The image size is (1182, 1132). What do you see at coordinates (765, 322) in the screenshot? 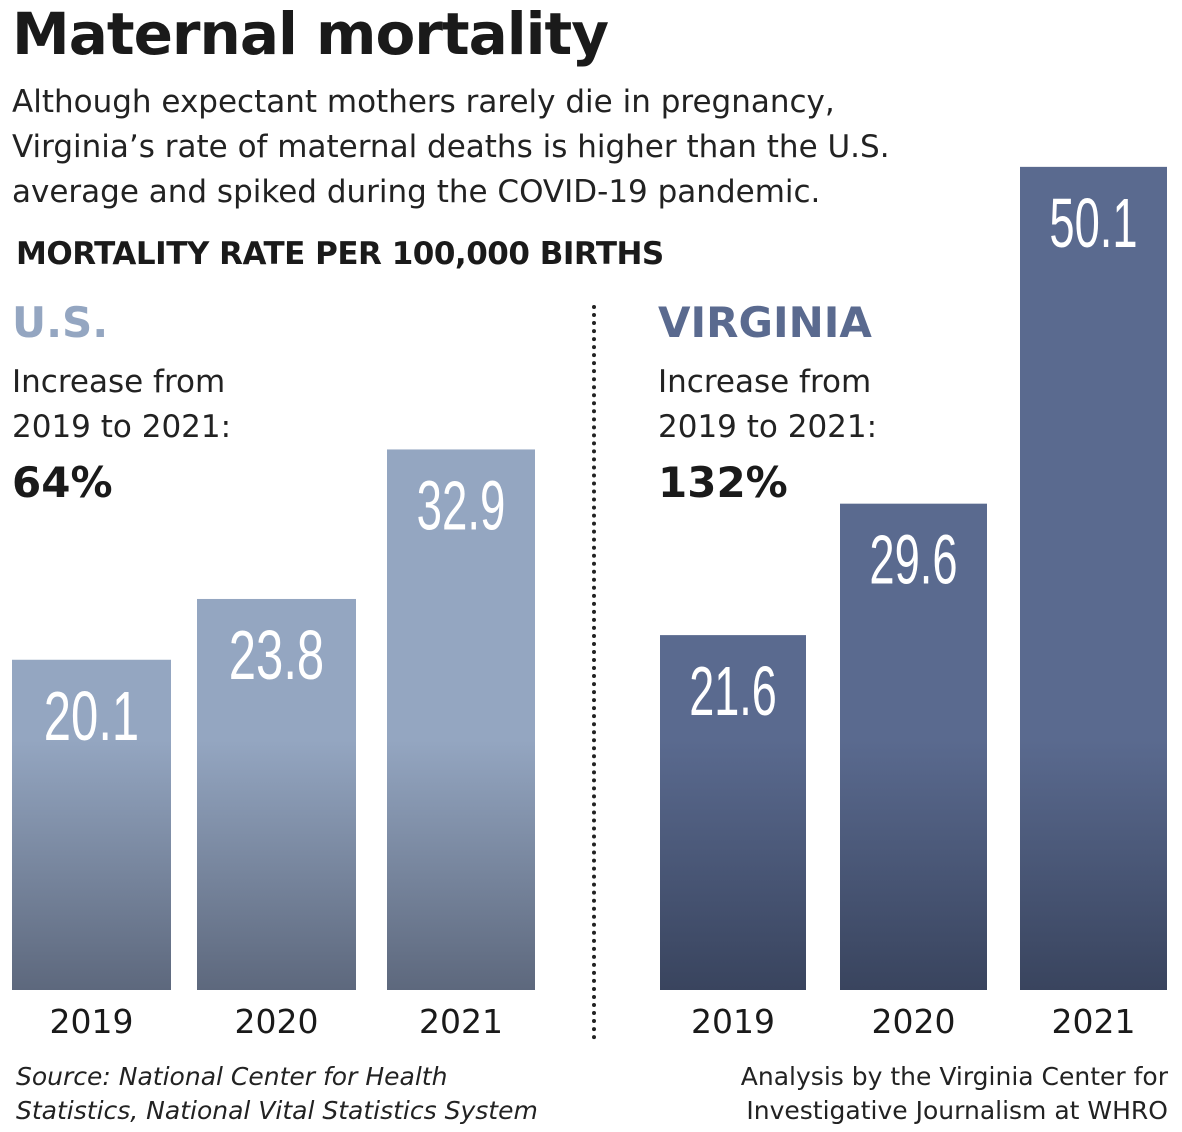
I see `panel-title-virginia: VIRGINIA` at bounding box center [765, 322].